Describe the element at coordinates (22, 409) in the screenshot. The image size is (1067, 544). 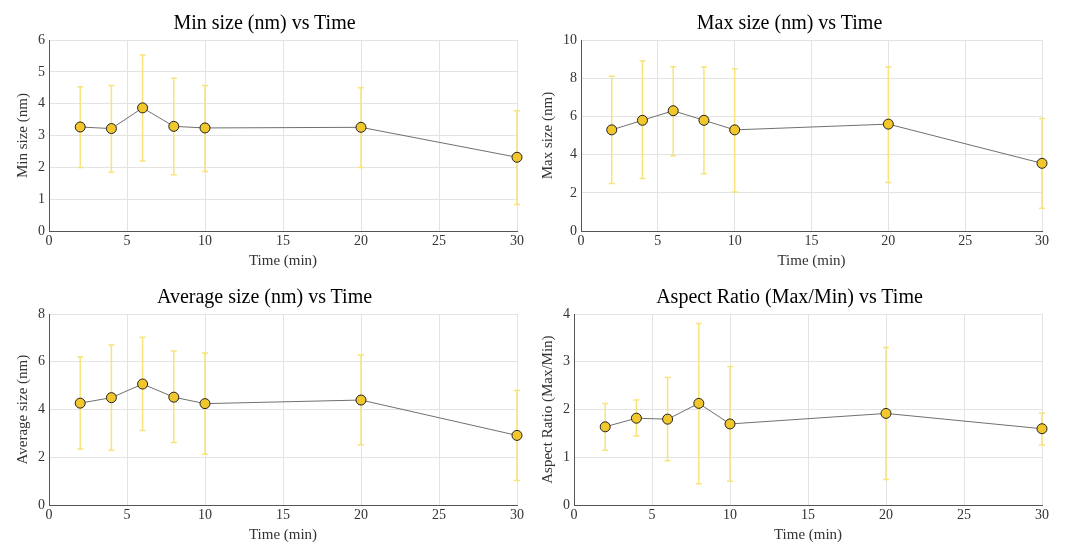
I see `y-axis-title: Average size (nm)` at that location.